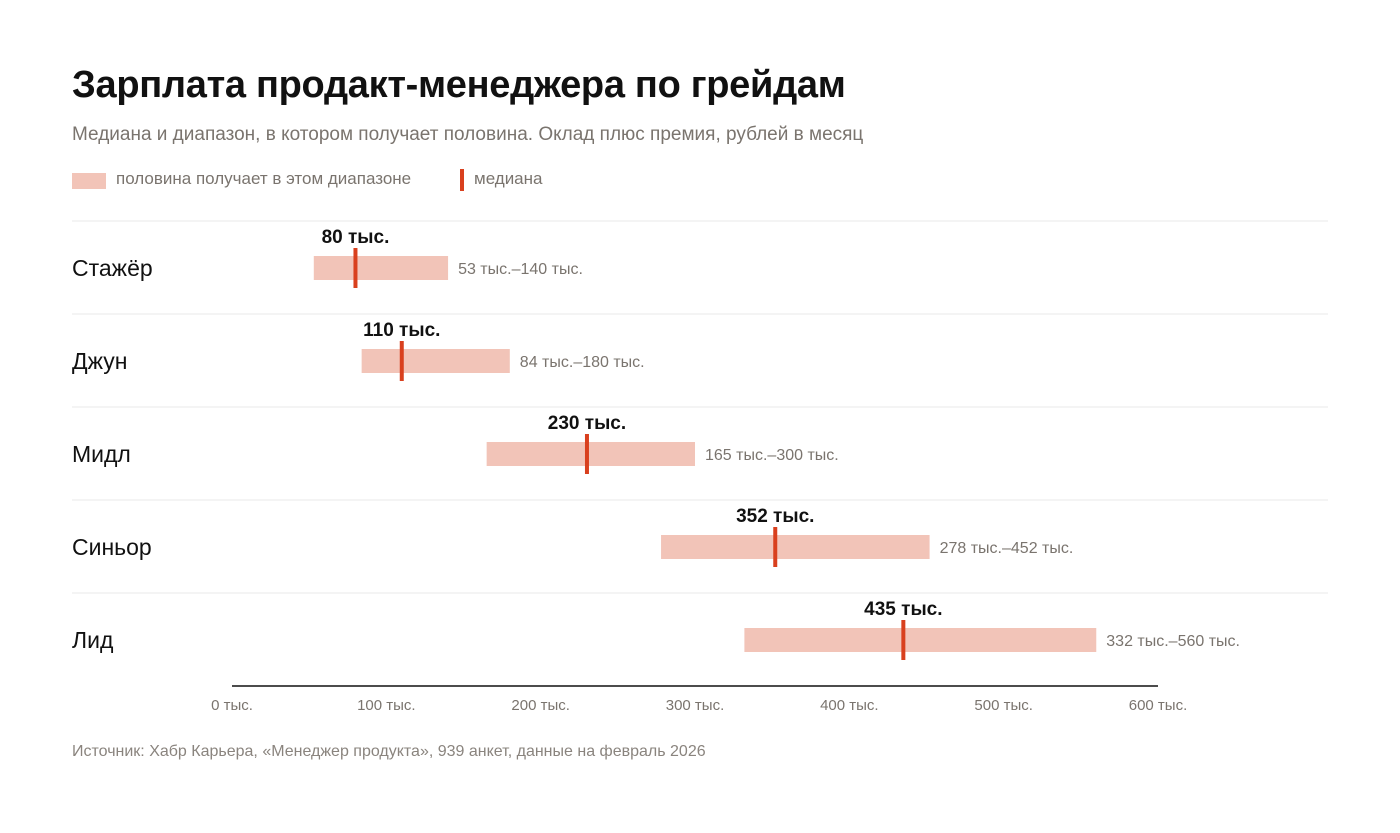 Image resolution: width=1400 pixels, height=833 pixels. I want to click on median-label: 352 тыс., so click(775, 516).